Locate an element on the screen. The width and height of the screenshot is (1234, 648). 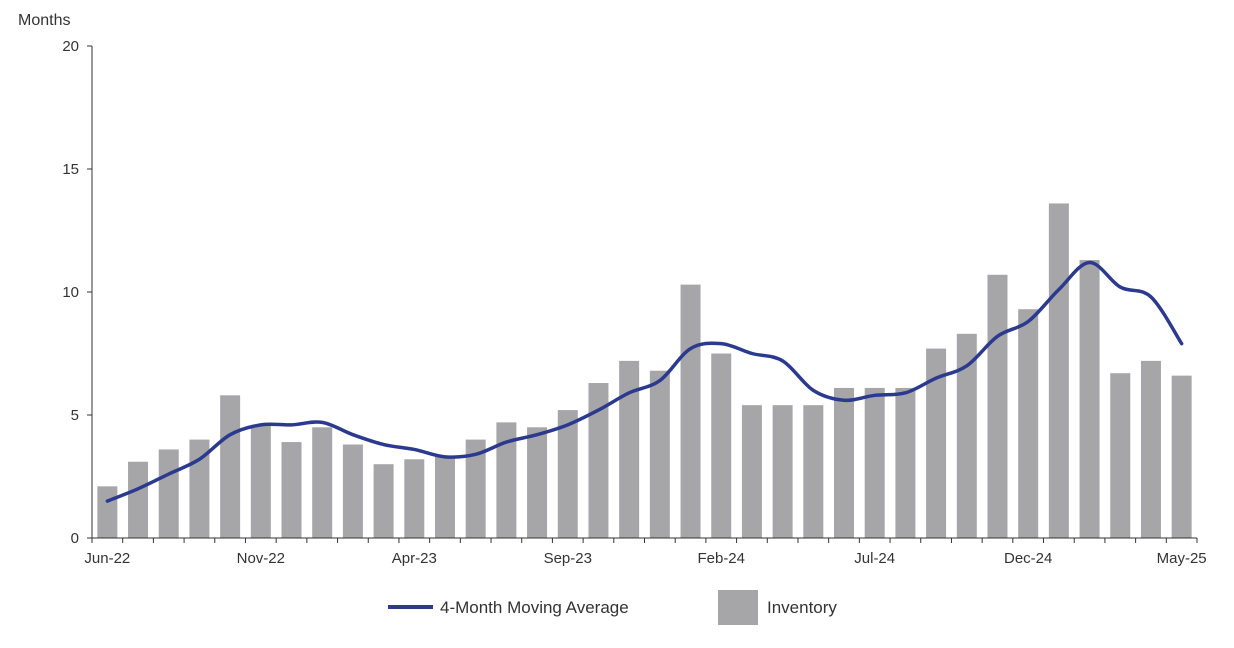
legend: 4-Month Moving Average Inventory is located at coordinates (612, 607).